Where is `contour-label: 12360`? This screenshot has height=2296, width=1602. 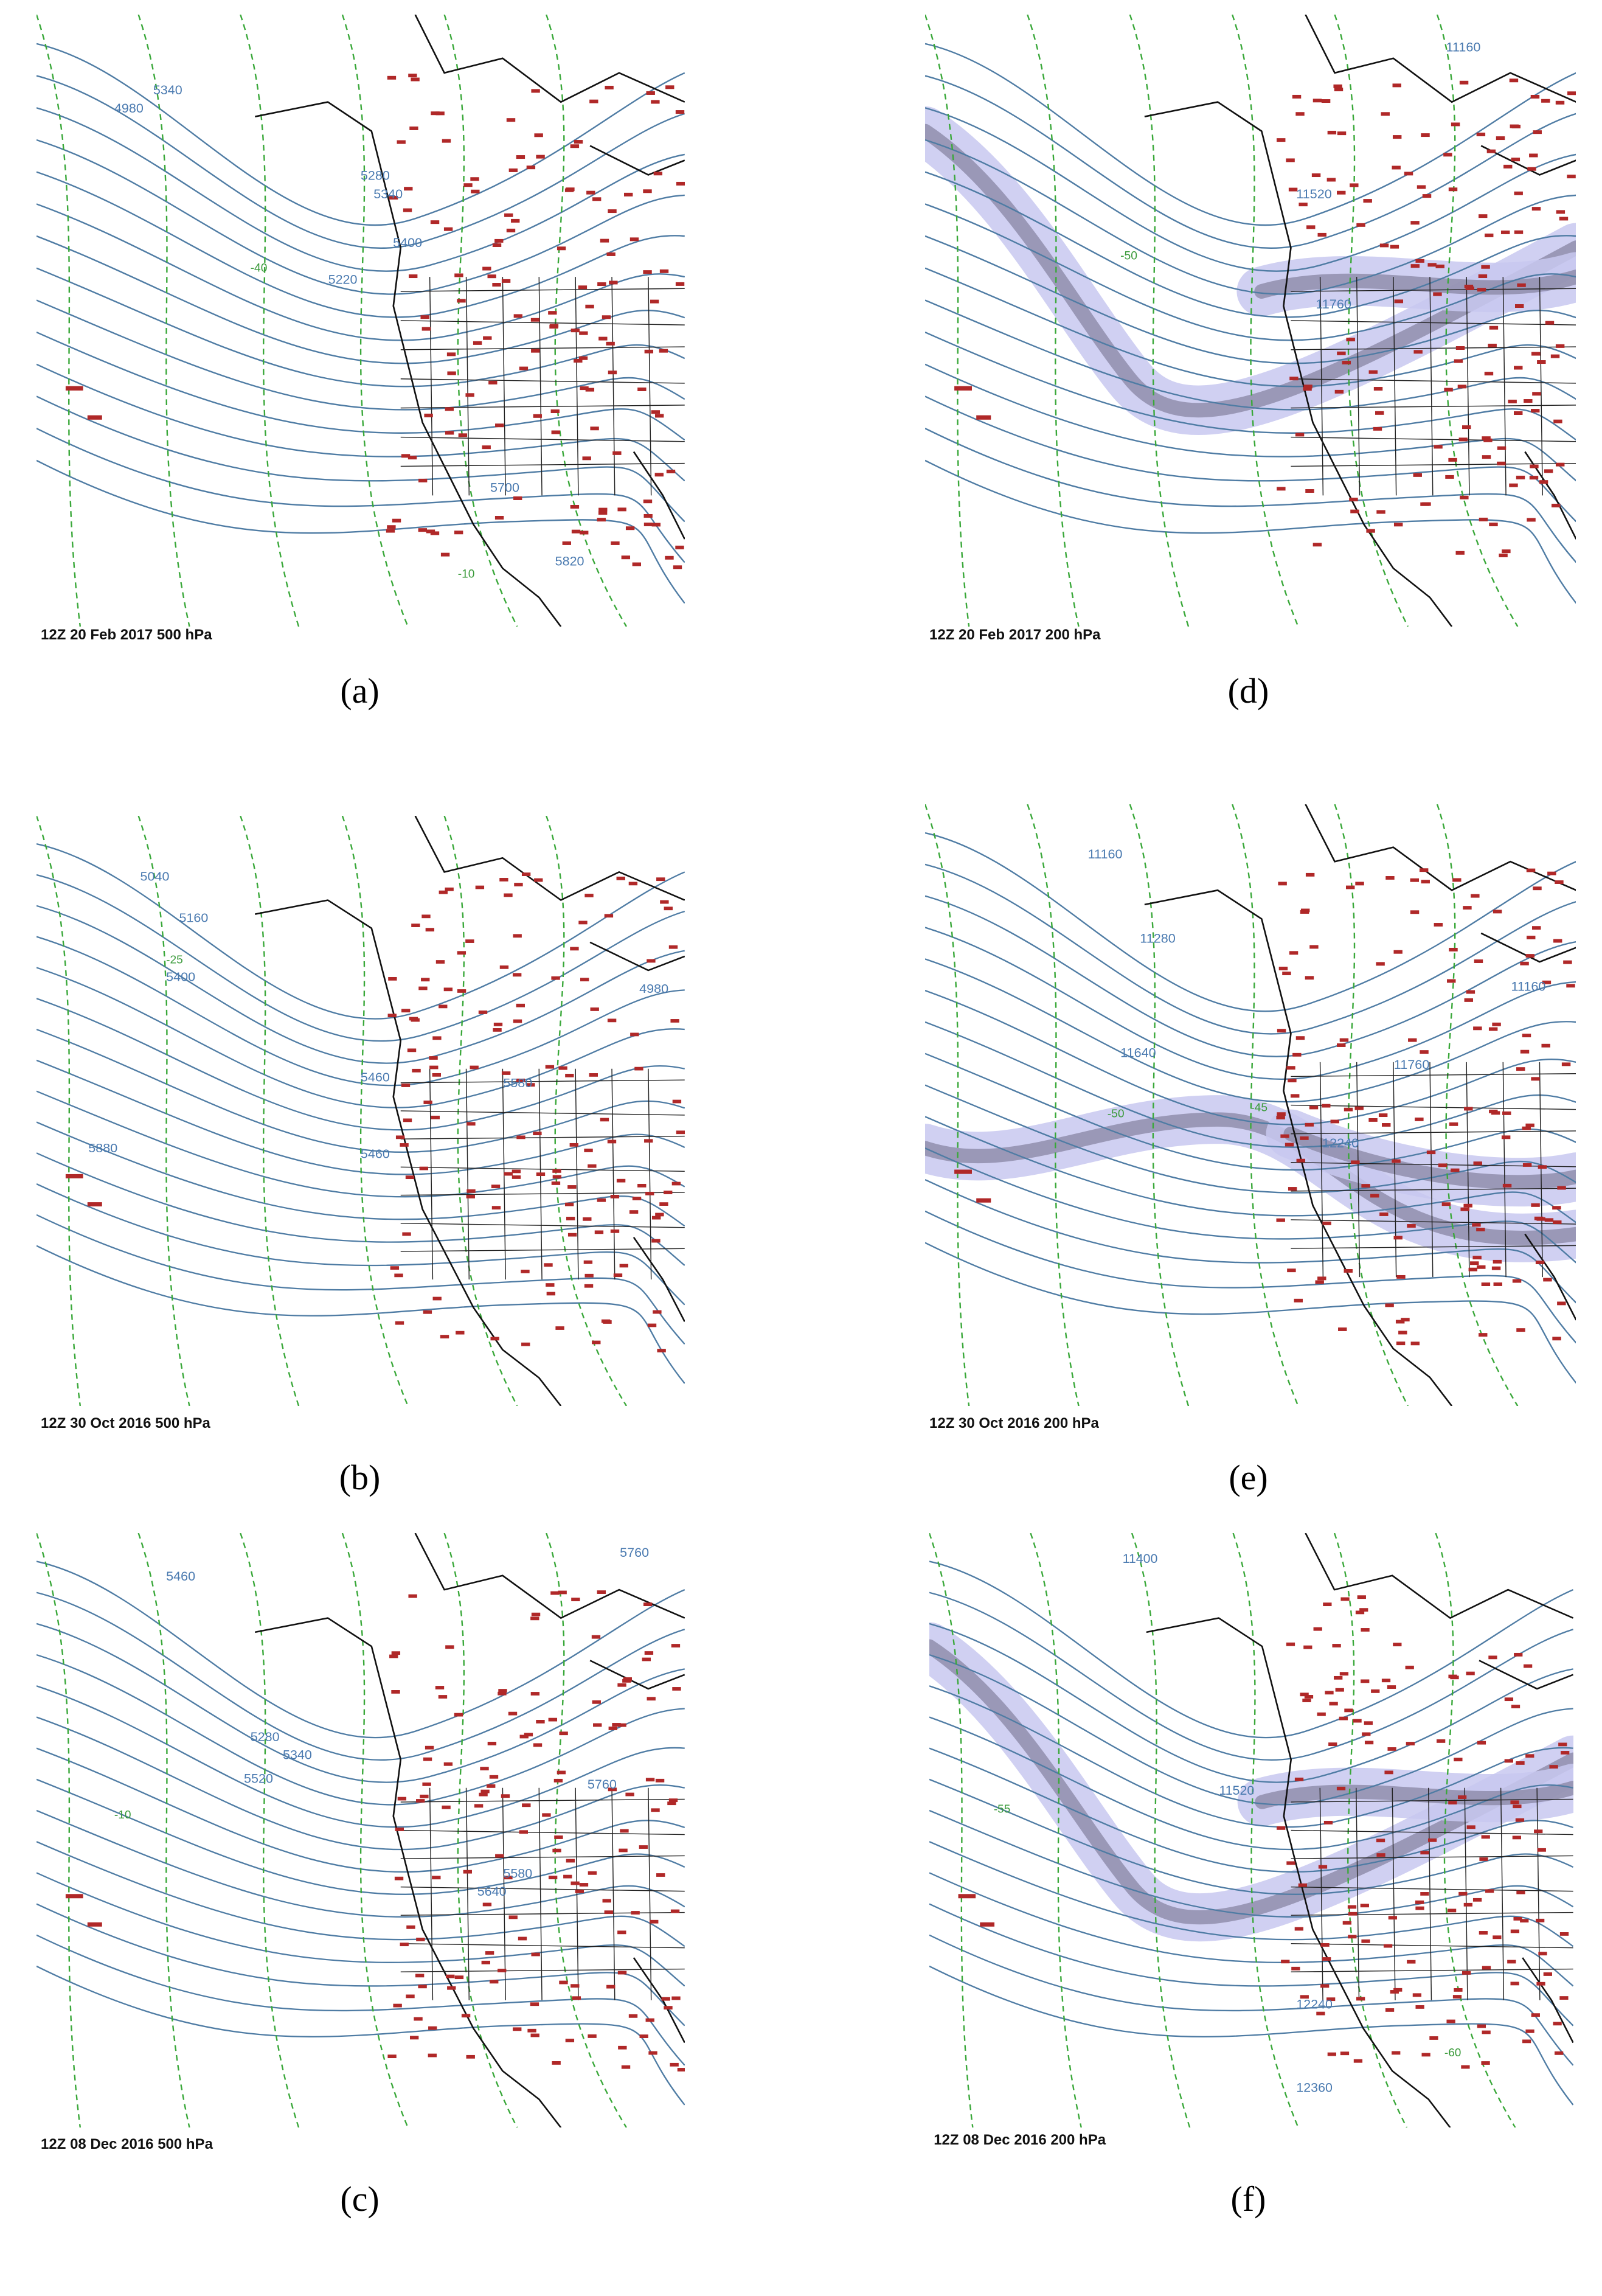 contour-label: 12360 is located at coordinates (1314, 2088).